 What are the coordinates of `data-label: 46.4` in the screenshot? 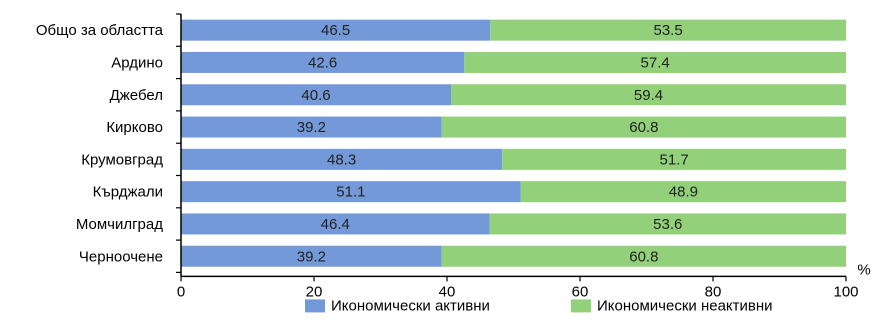 It's located at (335, 224).